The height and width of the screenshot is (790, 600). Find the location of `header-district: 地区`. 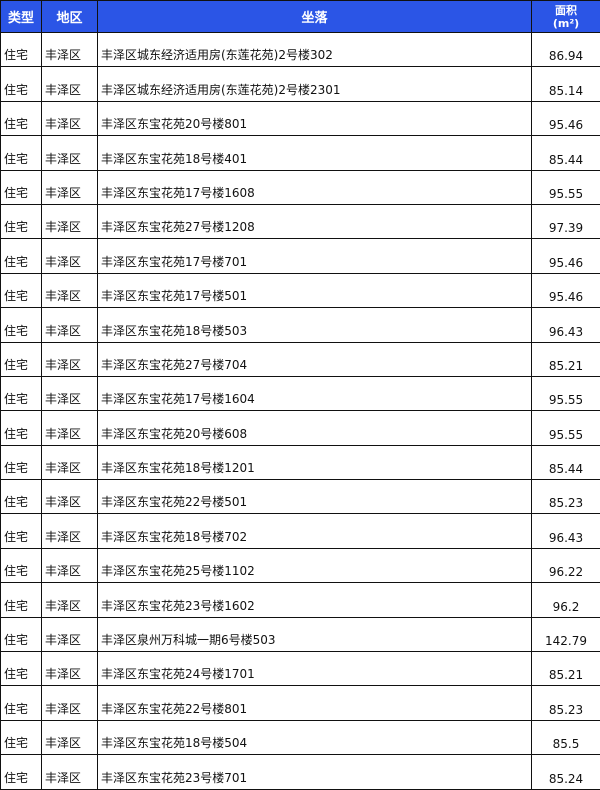

header-district: 地区 is located at coordinates (70, 17).